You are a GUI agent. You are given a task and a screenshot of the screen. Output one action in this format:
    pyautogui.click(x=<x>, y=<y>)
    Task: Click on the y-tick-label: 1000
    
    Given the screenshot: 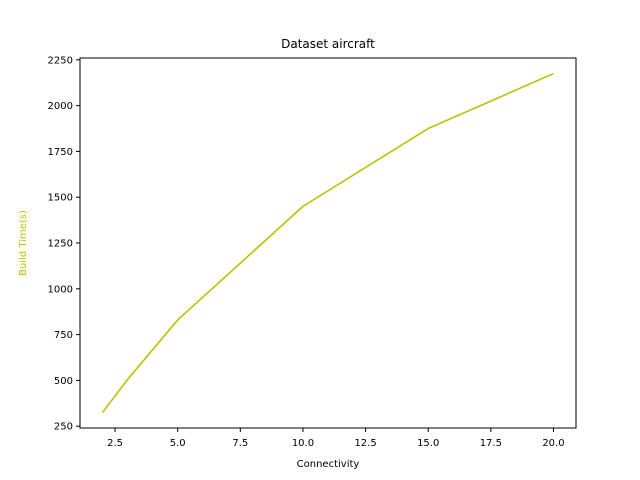 What is the action you would take?
    pyautogui.click(x=60, y=289)
    